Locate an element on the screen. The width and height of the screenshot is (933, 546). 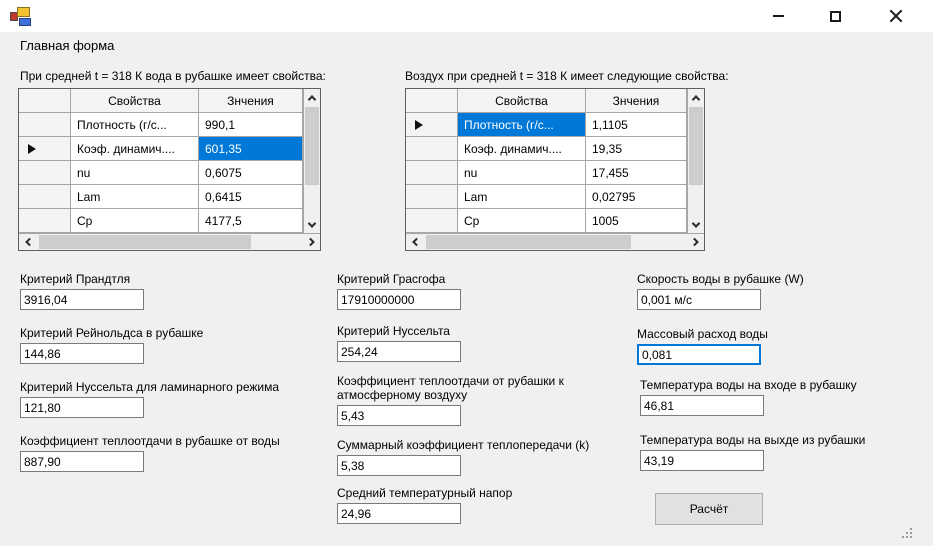
close-button is located at coordinates (895, 16).